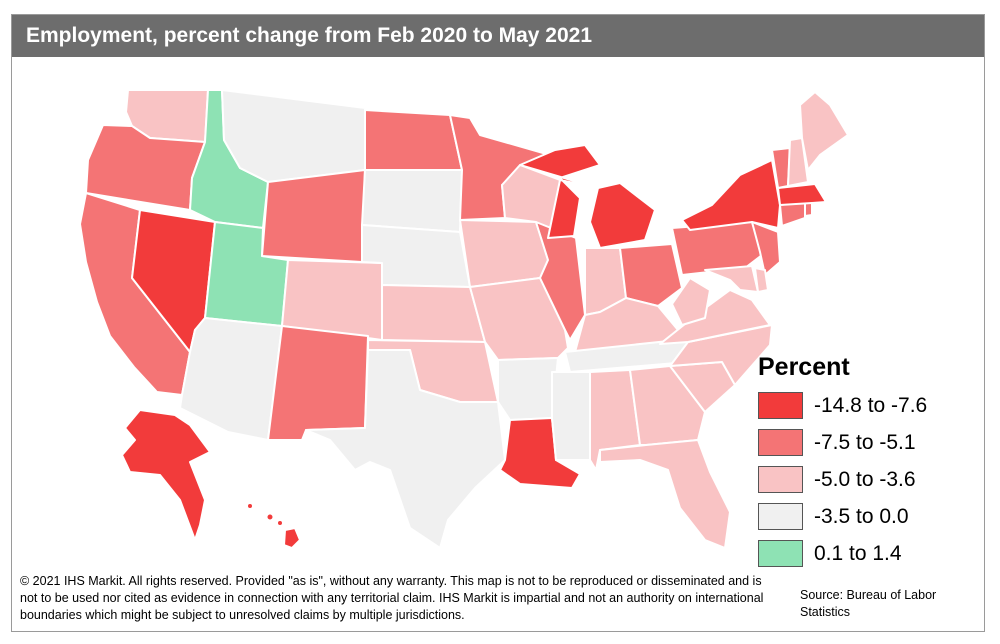 This screenshot has height=644, width=1000. Describe the element at coordinates (865, 442) in the screenshot. I see `legend-label: -7.5 to -5.1` at that location.